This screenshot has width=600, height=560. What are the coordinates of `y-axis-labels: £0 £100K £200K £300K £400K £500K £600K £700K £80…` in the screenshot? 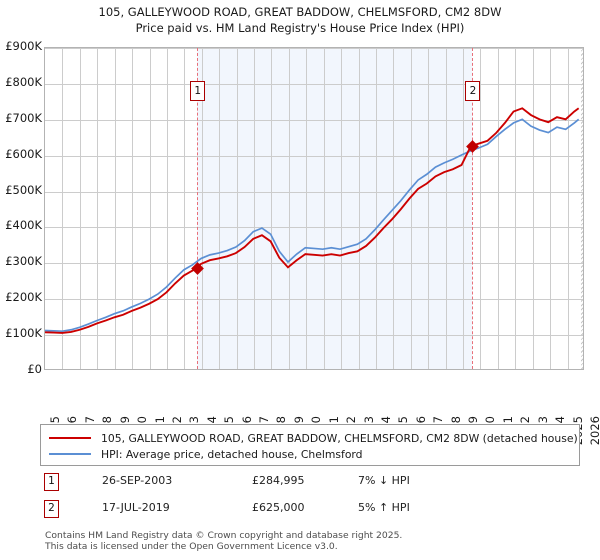 It's located at (22, 207).